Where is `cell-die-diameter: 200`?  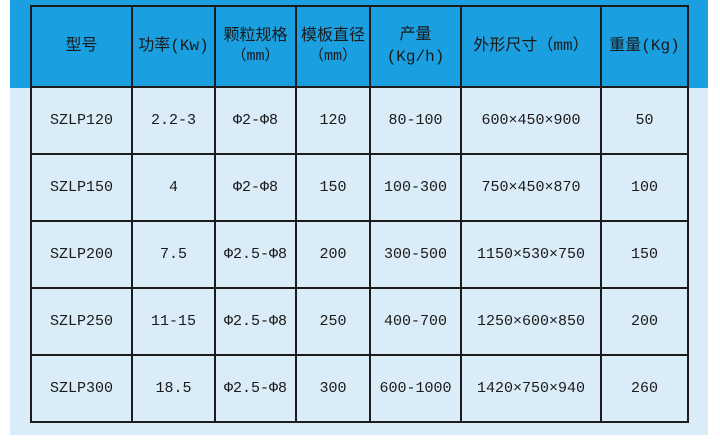 cell-die-diameter: 200 is located at coordinates (333, 254).